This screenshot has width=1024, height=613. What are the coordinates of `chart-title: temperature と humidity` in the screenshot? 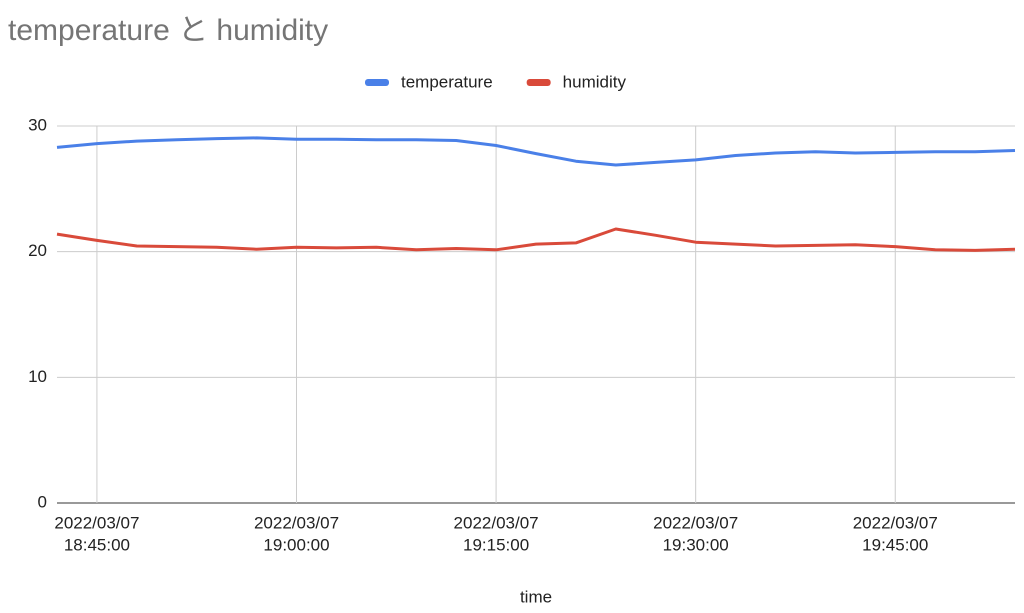 It's located at (168, 30).